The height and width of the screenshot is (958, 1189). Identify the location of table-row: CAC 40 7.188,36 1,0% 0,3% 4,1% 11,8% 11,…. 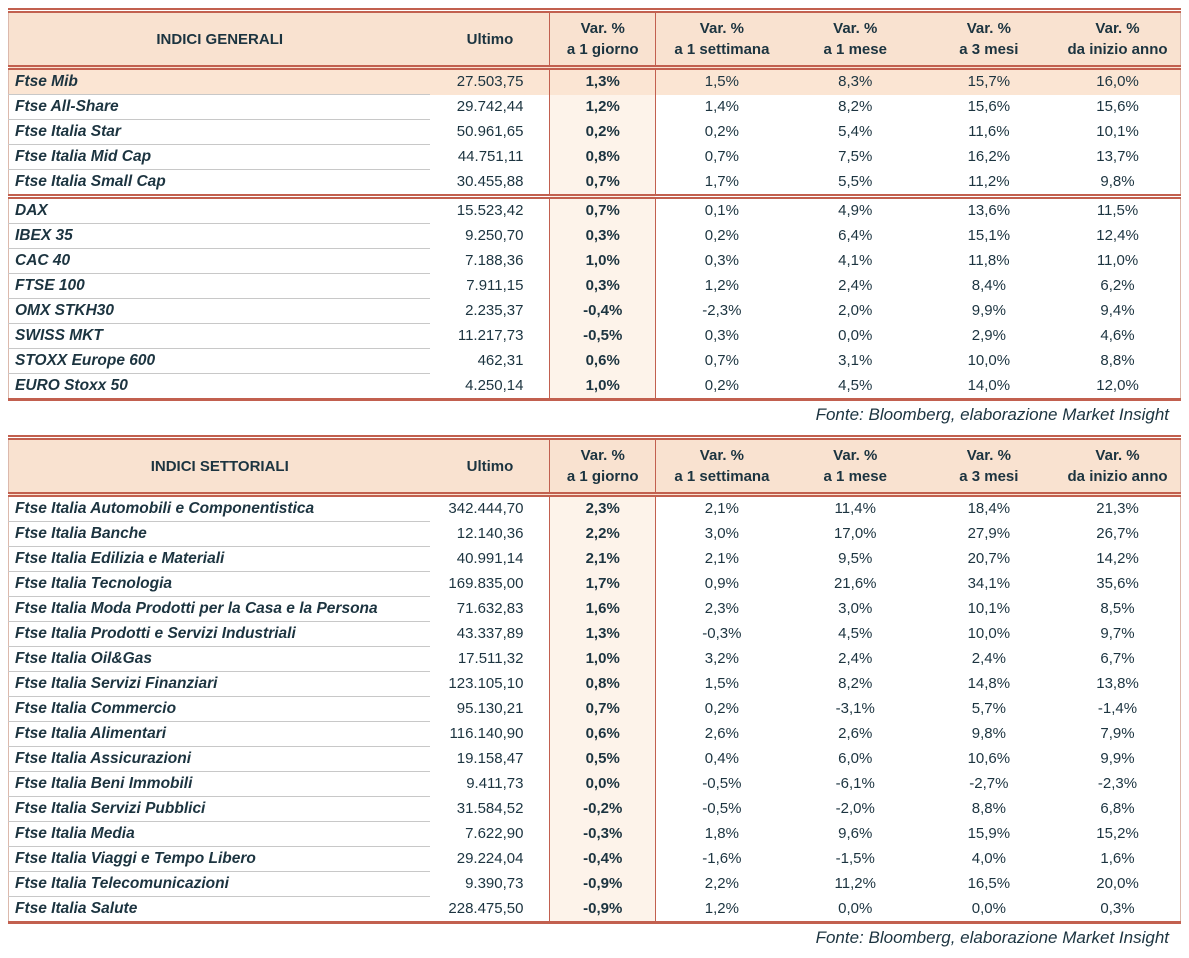
(594, 261).